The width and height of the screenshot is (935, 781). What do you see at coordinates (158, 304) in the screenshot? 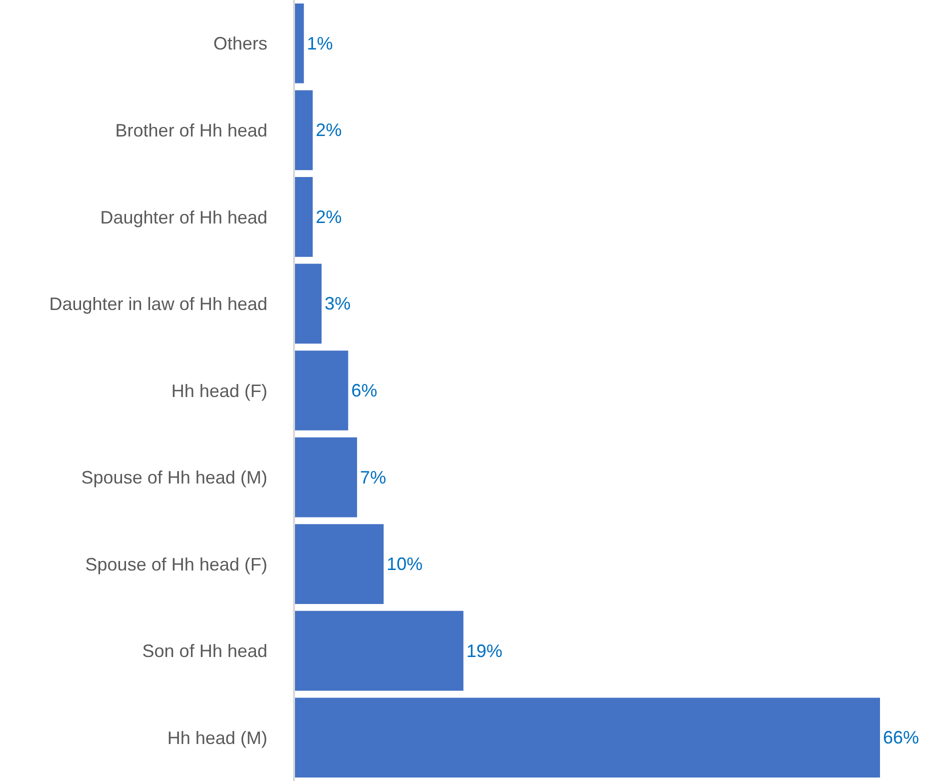
I see `y-tick-label: Daughter in law of Hh head` at bounding box center [158, 304].